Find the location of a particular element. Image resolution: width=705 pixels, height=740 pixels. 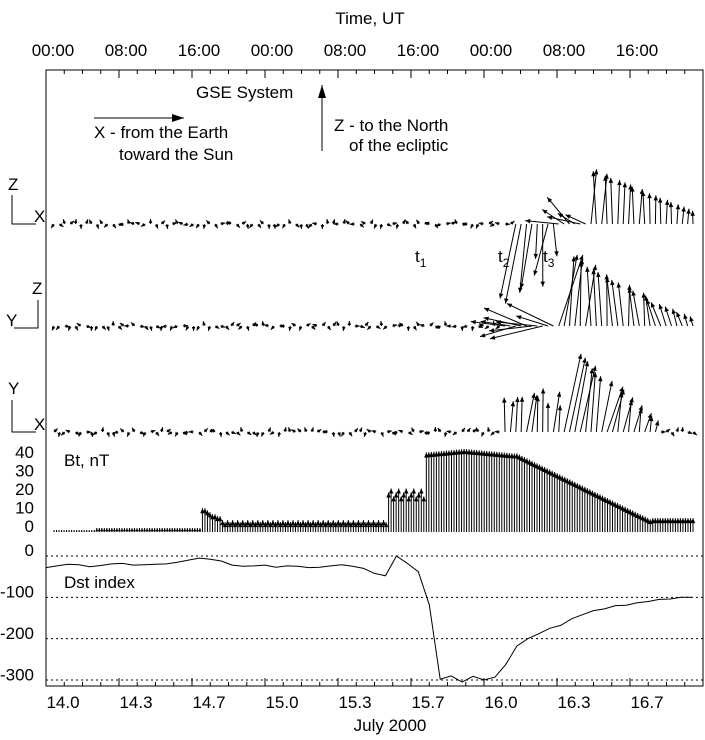

dst-y-tick-label: -300 is located at coordinates (17, 675).